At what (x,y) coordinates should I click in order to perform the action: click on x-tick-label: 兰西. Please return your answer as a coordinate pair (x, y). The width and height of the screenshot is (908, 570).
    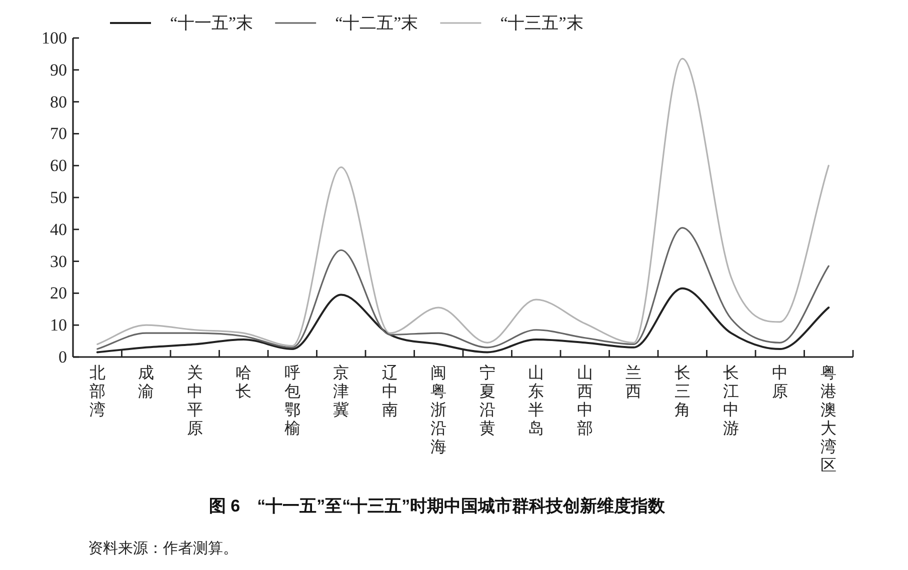
    Looking at the image, I should click on (634, 382).